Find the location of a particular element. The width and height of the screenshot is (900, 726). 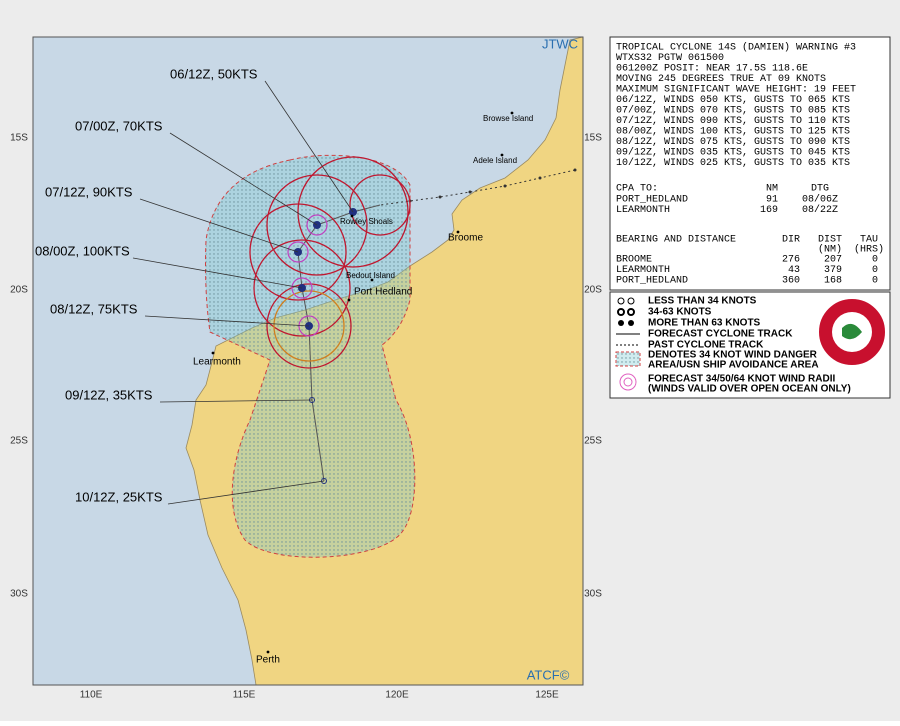

warning-panel is located at coordinates (750, 163).